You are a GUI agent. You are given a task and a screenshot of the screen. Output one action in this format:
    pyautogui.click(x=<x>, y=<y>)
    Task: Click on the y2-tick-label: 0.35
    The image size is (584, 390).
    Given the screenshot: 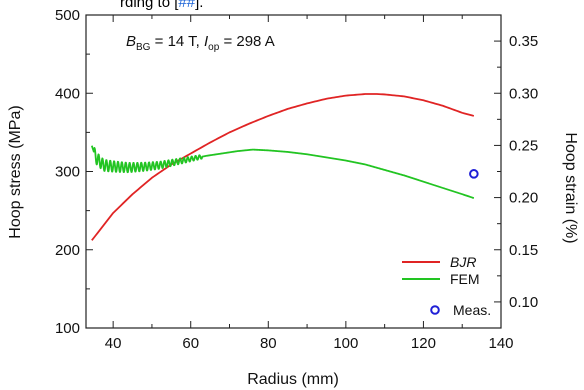 What is the action you would take?
    pyautogui.click(x=523, y=41)
    